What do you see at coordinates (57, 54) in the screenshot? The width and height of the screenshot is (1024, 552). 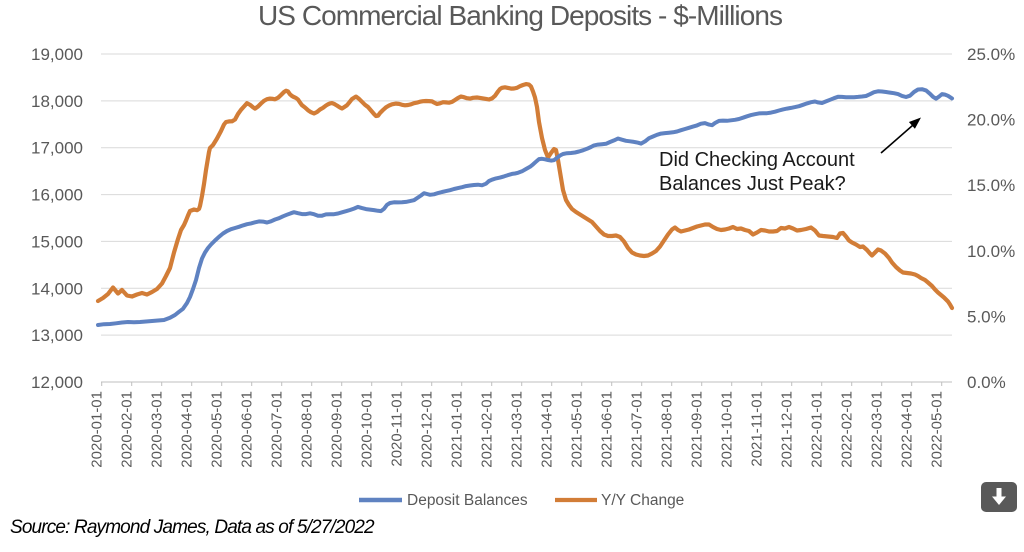 I see `svg-text: 19,000` at bounding box center [57, 54].